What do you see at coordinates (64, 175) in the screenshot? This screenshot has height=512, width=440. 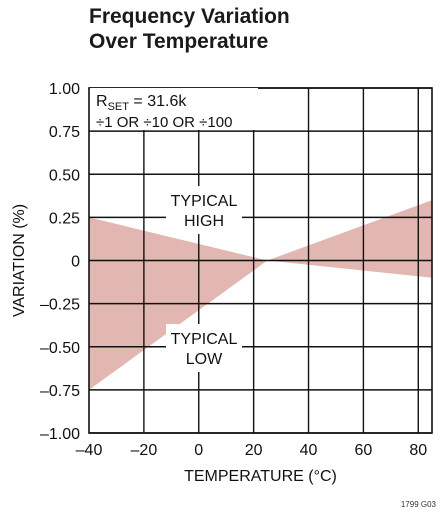 I see `y-tick-label: 0.50` at bounding box center [64, 175].